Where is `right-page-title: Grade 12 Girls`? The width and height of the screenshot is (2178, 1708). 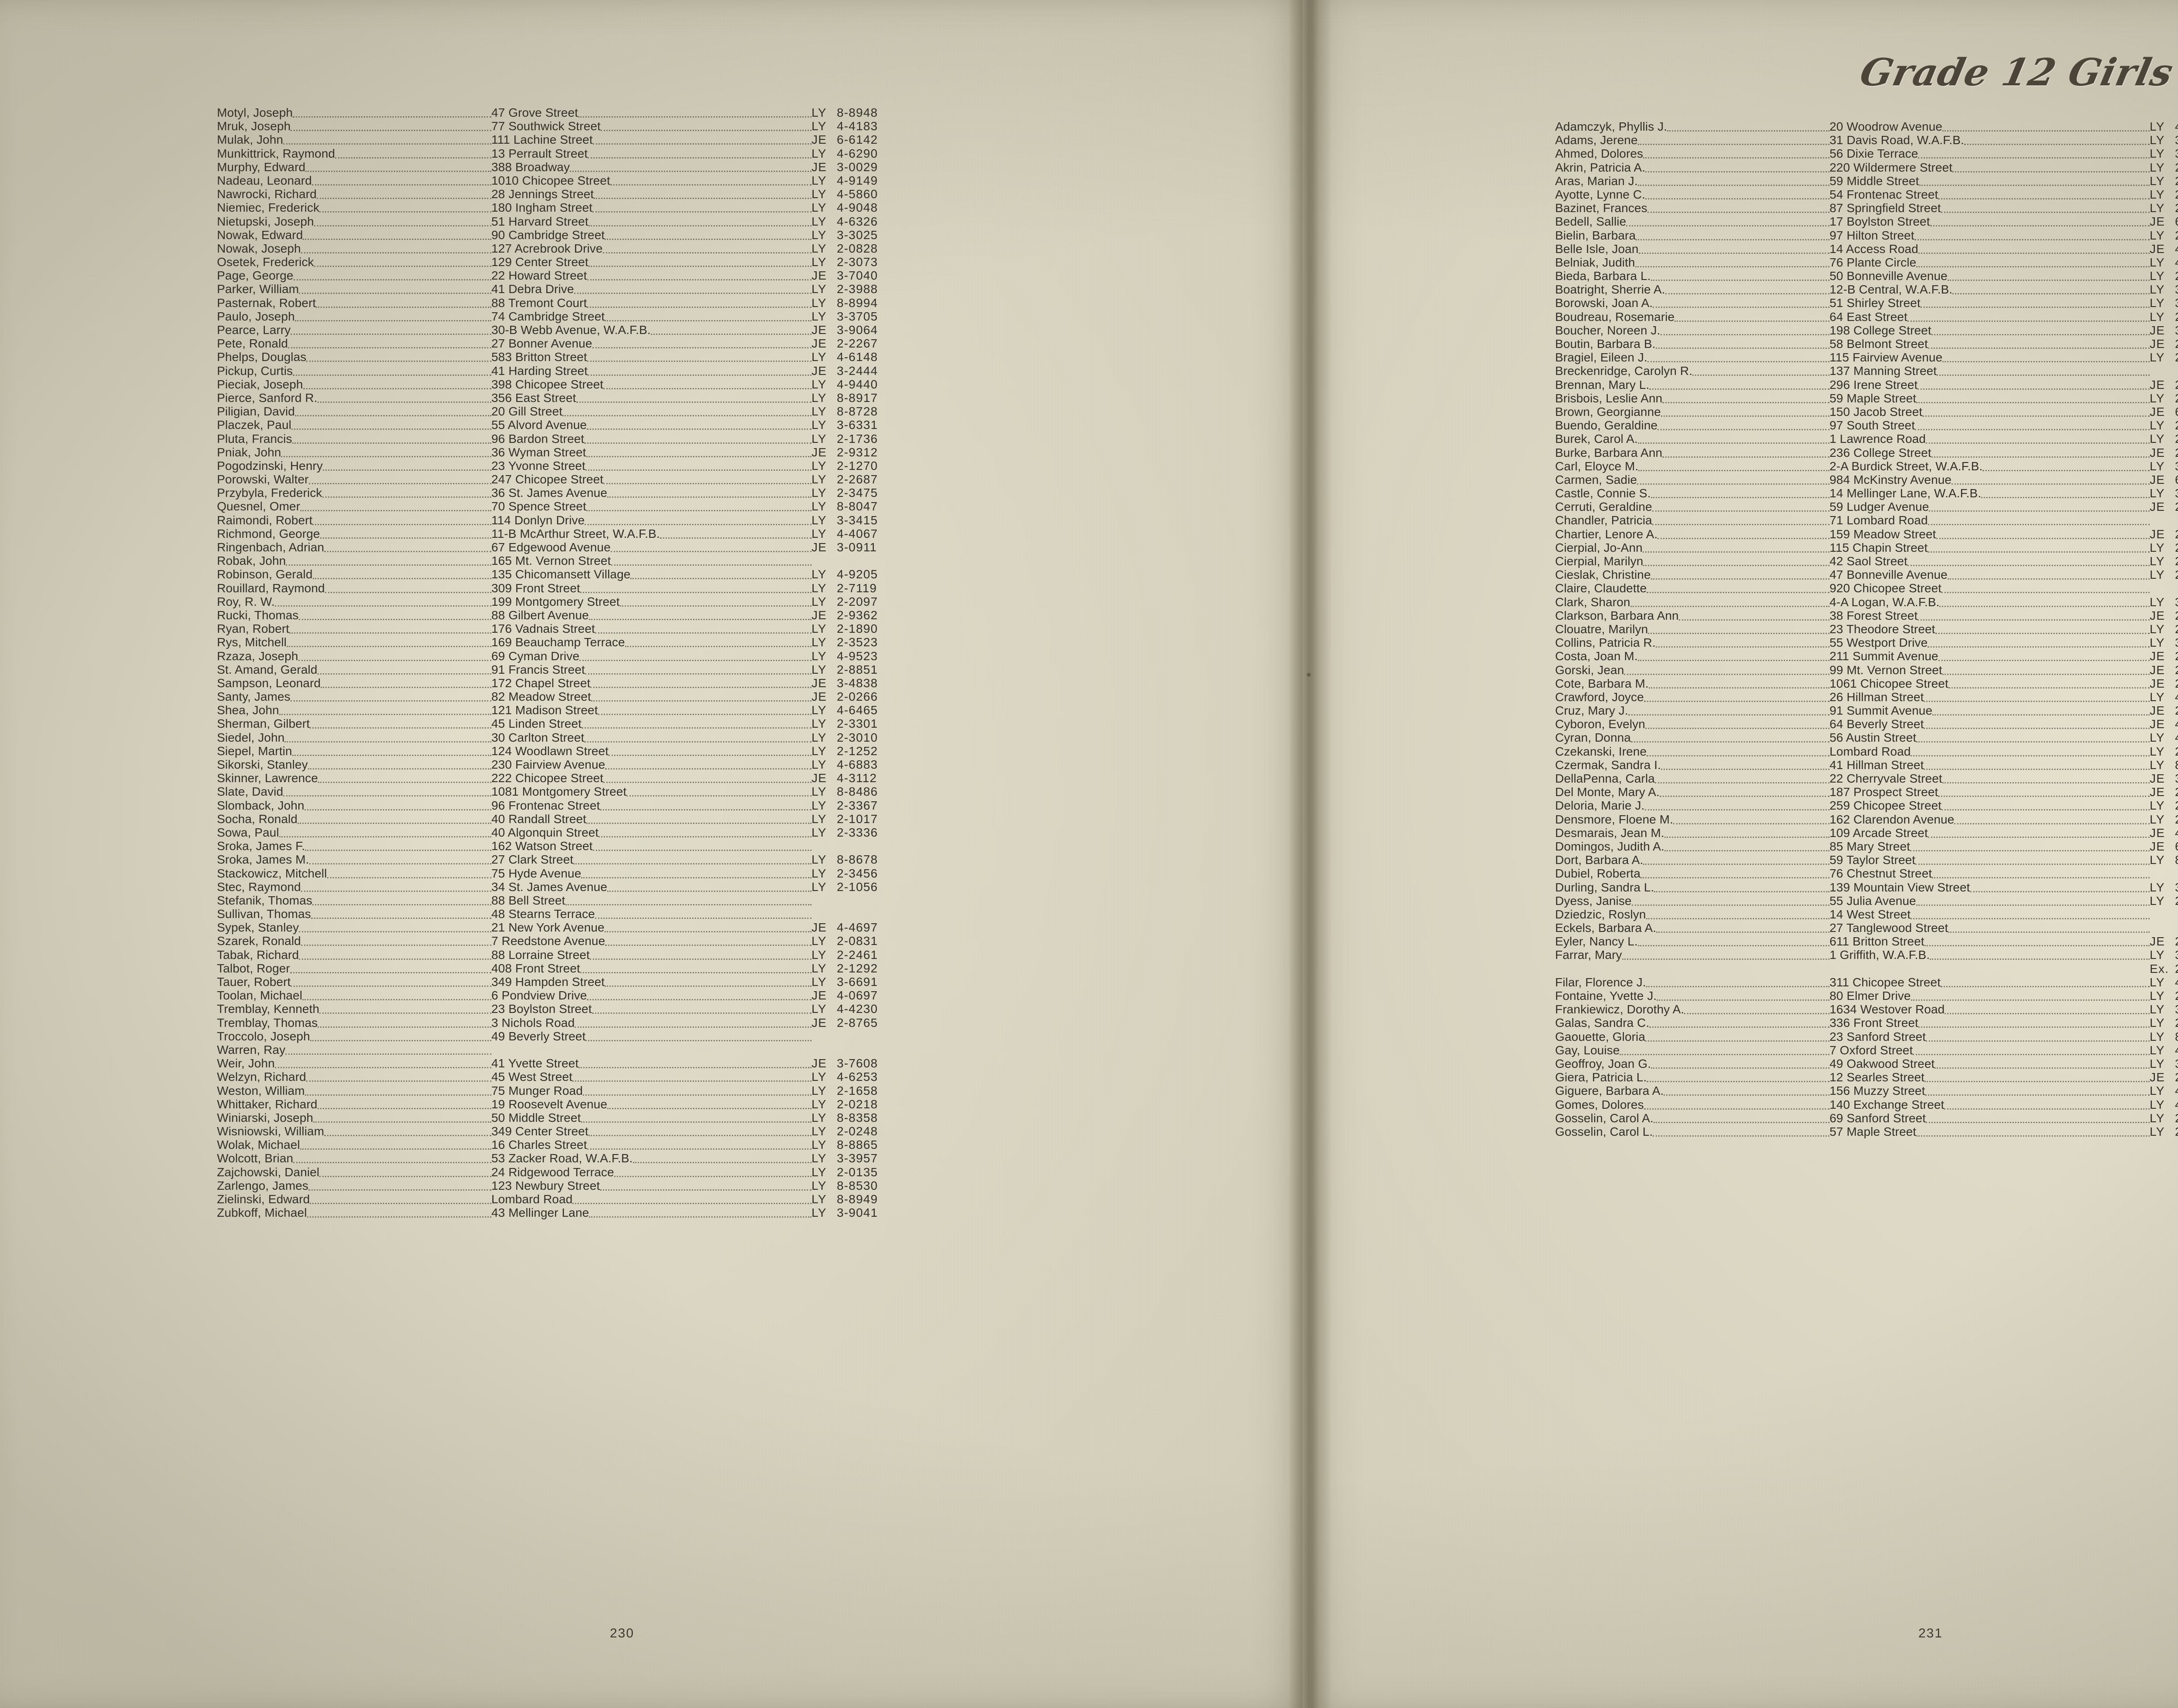 right-page-title: Grade 12 Girls is located at coordinates (2017, 73).